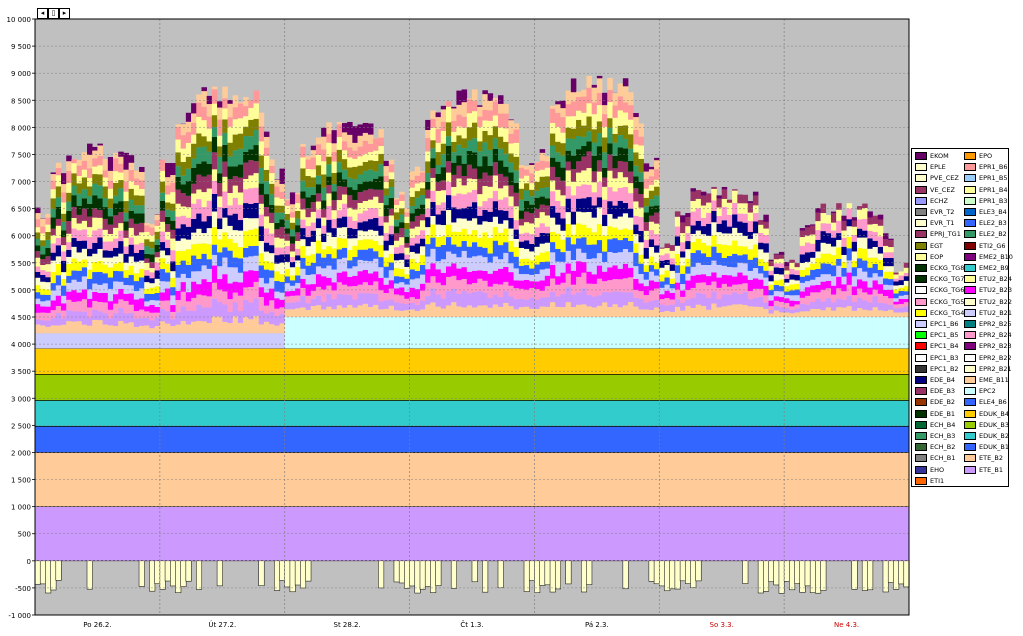  Describe the element at coordinates (21, 237) in the screenshot. I see `y-tick-label: 6 000` at that location.